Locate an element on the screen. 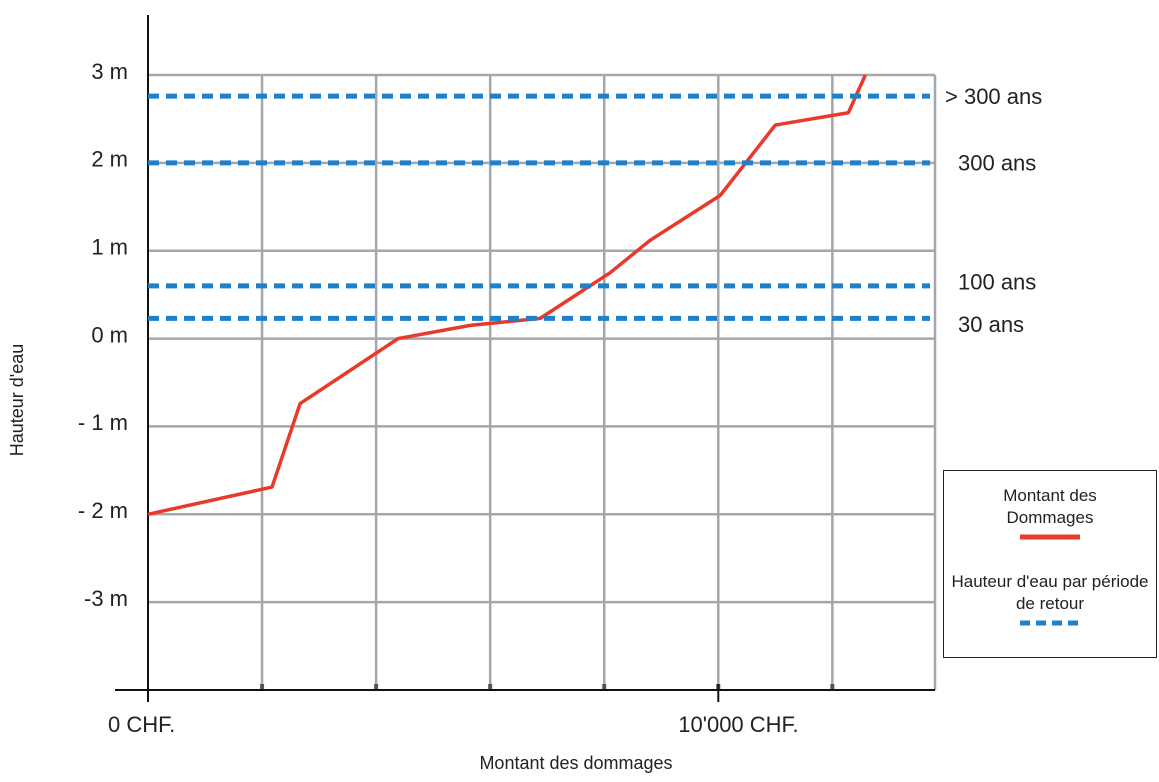 The height and width of the screenshot is (782, 1159). reference-label: 100 ans is located at coordinates (997, 282).